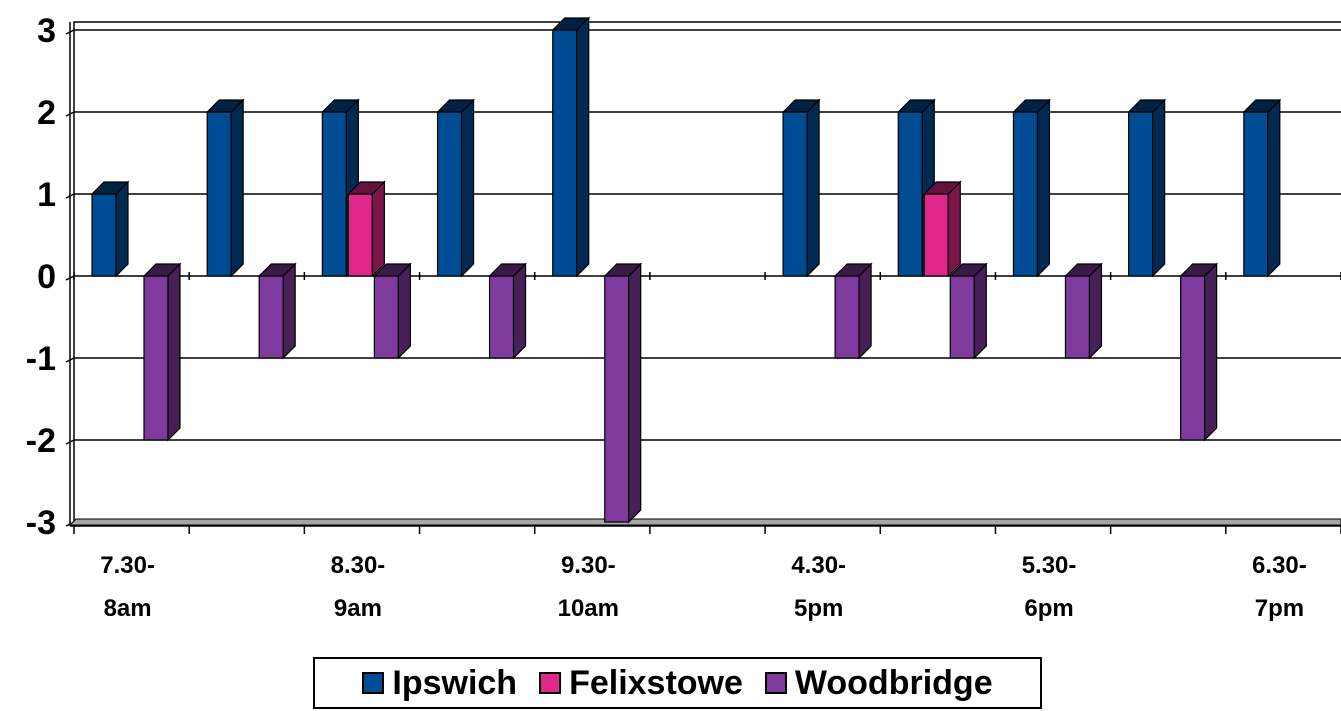 This screenshot has width=1341, height=711. What do you see at coordinates (1279, 608) in the screenshot?
I see `x-tick-label-line2: 7pm` at bounding box center [1279, 608].